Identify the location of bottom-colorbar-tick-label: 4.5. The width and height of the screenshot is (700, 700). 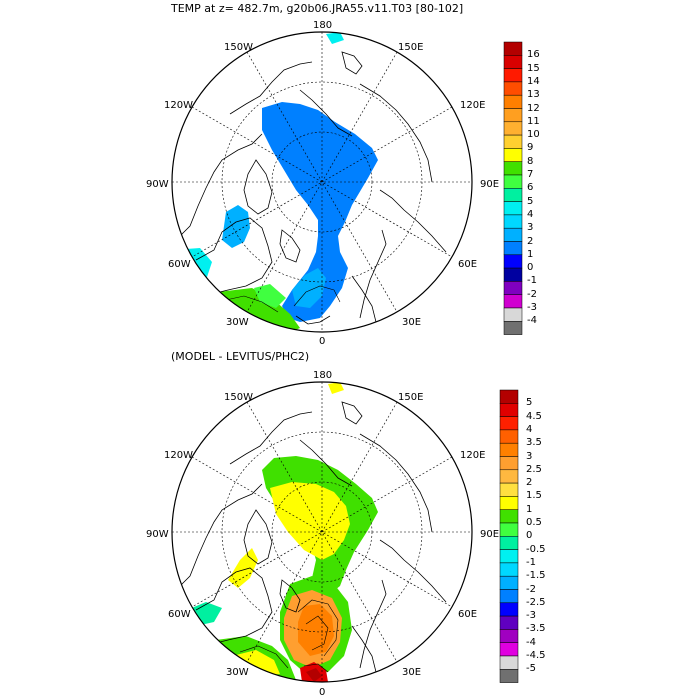
(534, 416).